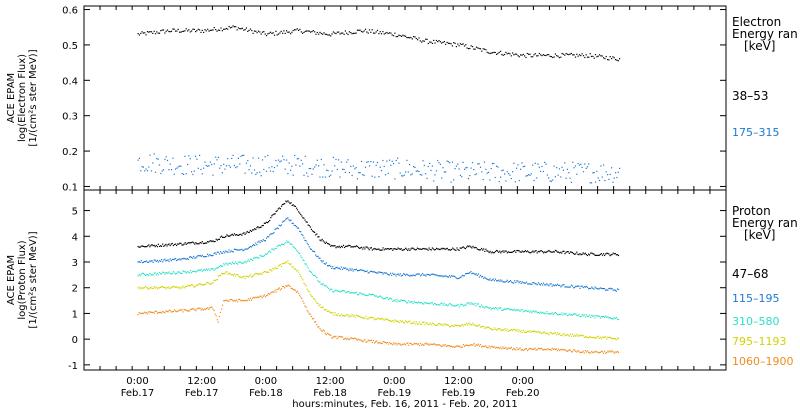 Image resolution: width=800 pixels, height=410 pixels. What do you see at coordinates (266, 393) in the screenshot?
I see `x-tick-label-date: Feb.18` at bounding box center [266, 393].